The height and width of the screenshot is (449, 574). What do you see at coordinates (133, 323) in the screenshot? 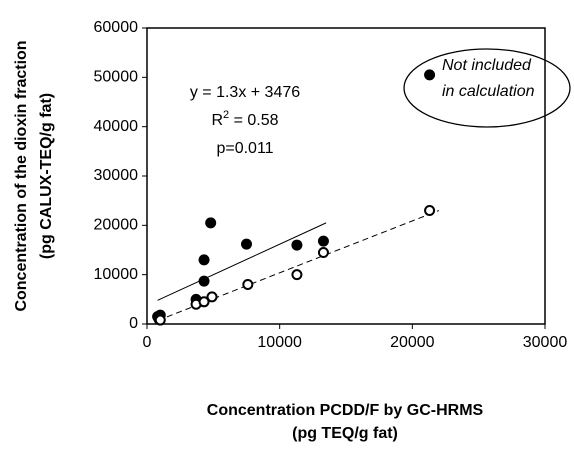
I see `y-tick-label: 0` at bounding box center [133, 323].